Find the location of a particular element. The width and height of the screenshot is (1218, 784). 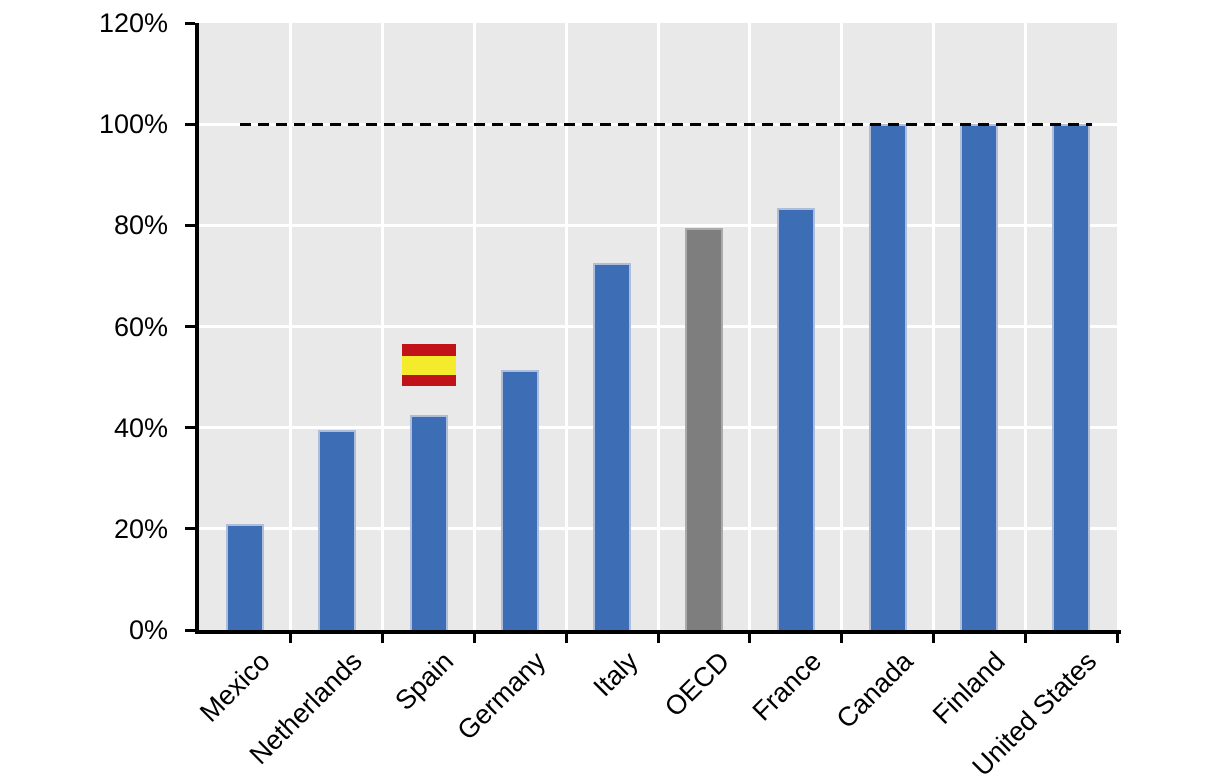

x-axis-line is located at coordinates (658, 632).